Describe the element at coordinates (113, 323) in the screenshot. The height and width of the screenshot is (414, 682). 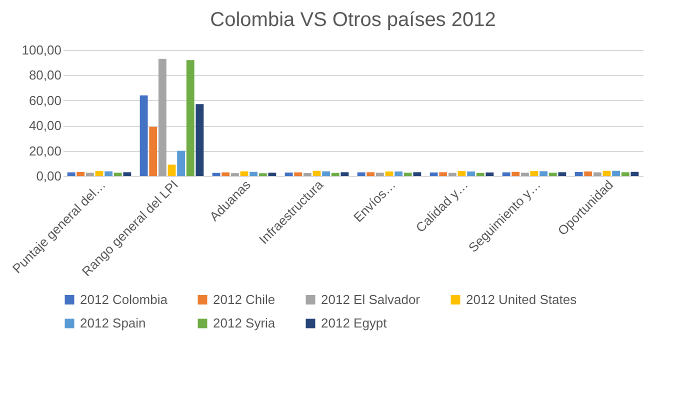
I see `legend-label: 2012 Spain` at that location.